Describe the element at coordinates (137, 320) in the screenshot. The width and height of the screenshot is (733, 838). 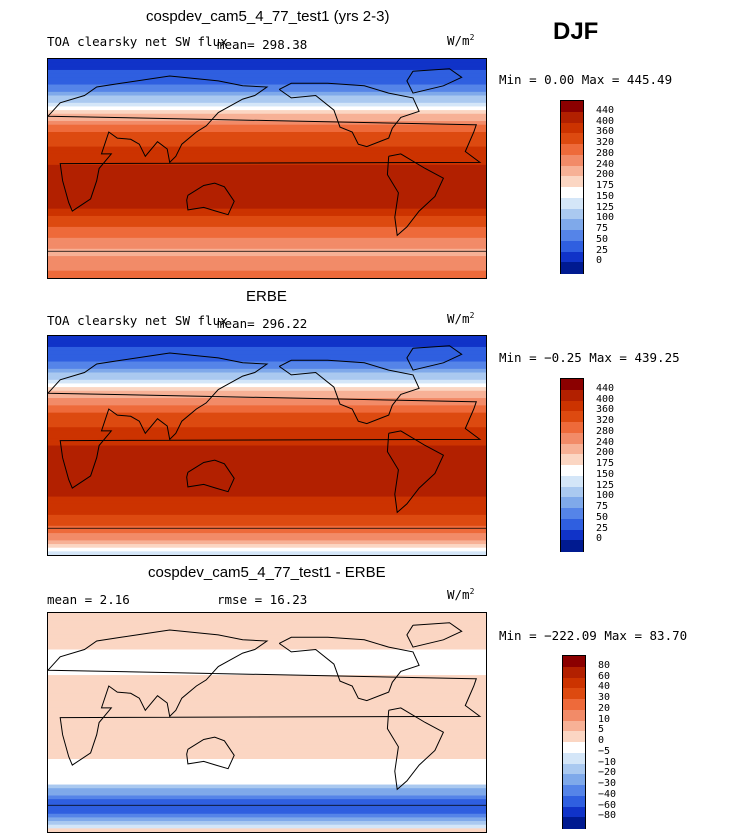
I see `panel2-variable-label: TOA clearsky net SW flux` at that location.